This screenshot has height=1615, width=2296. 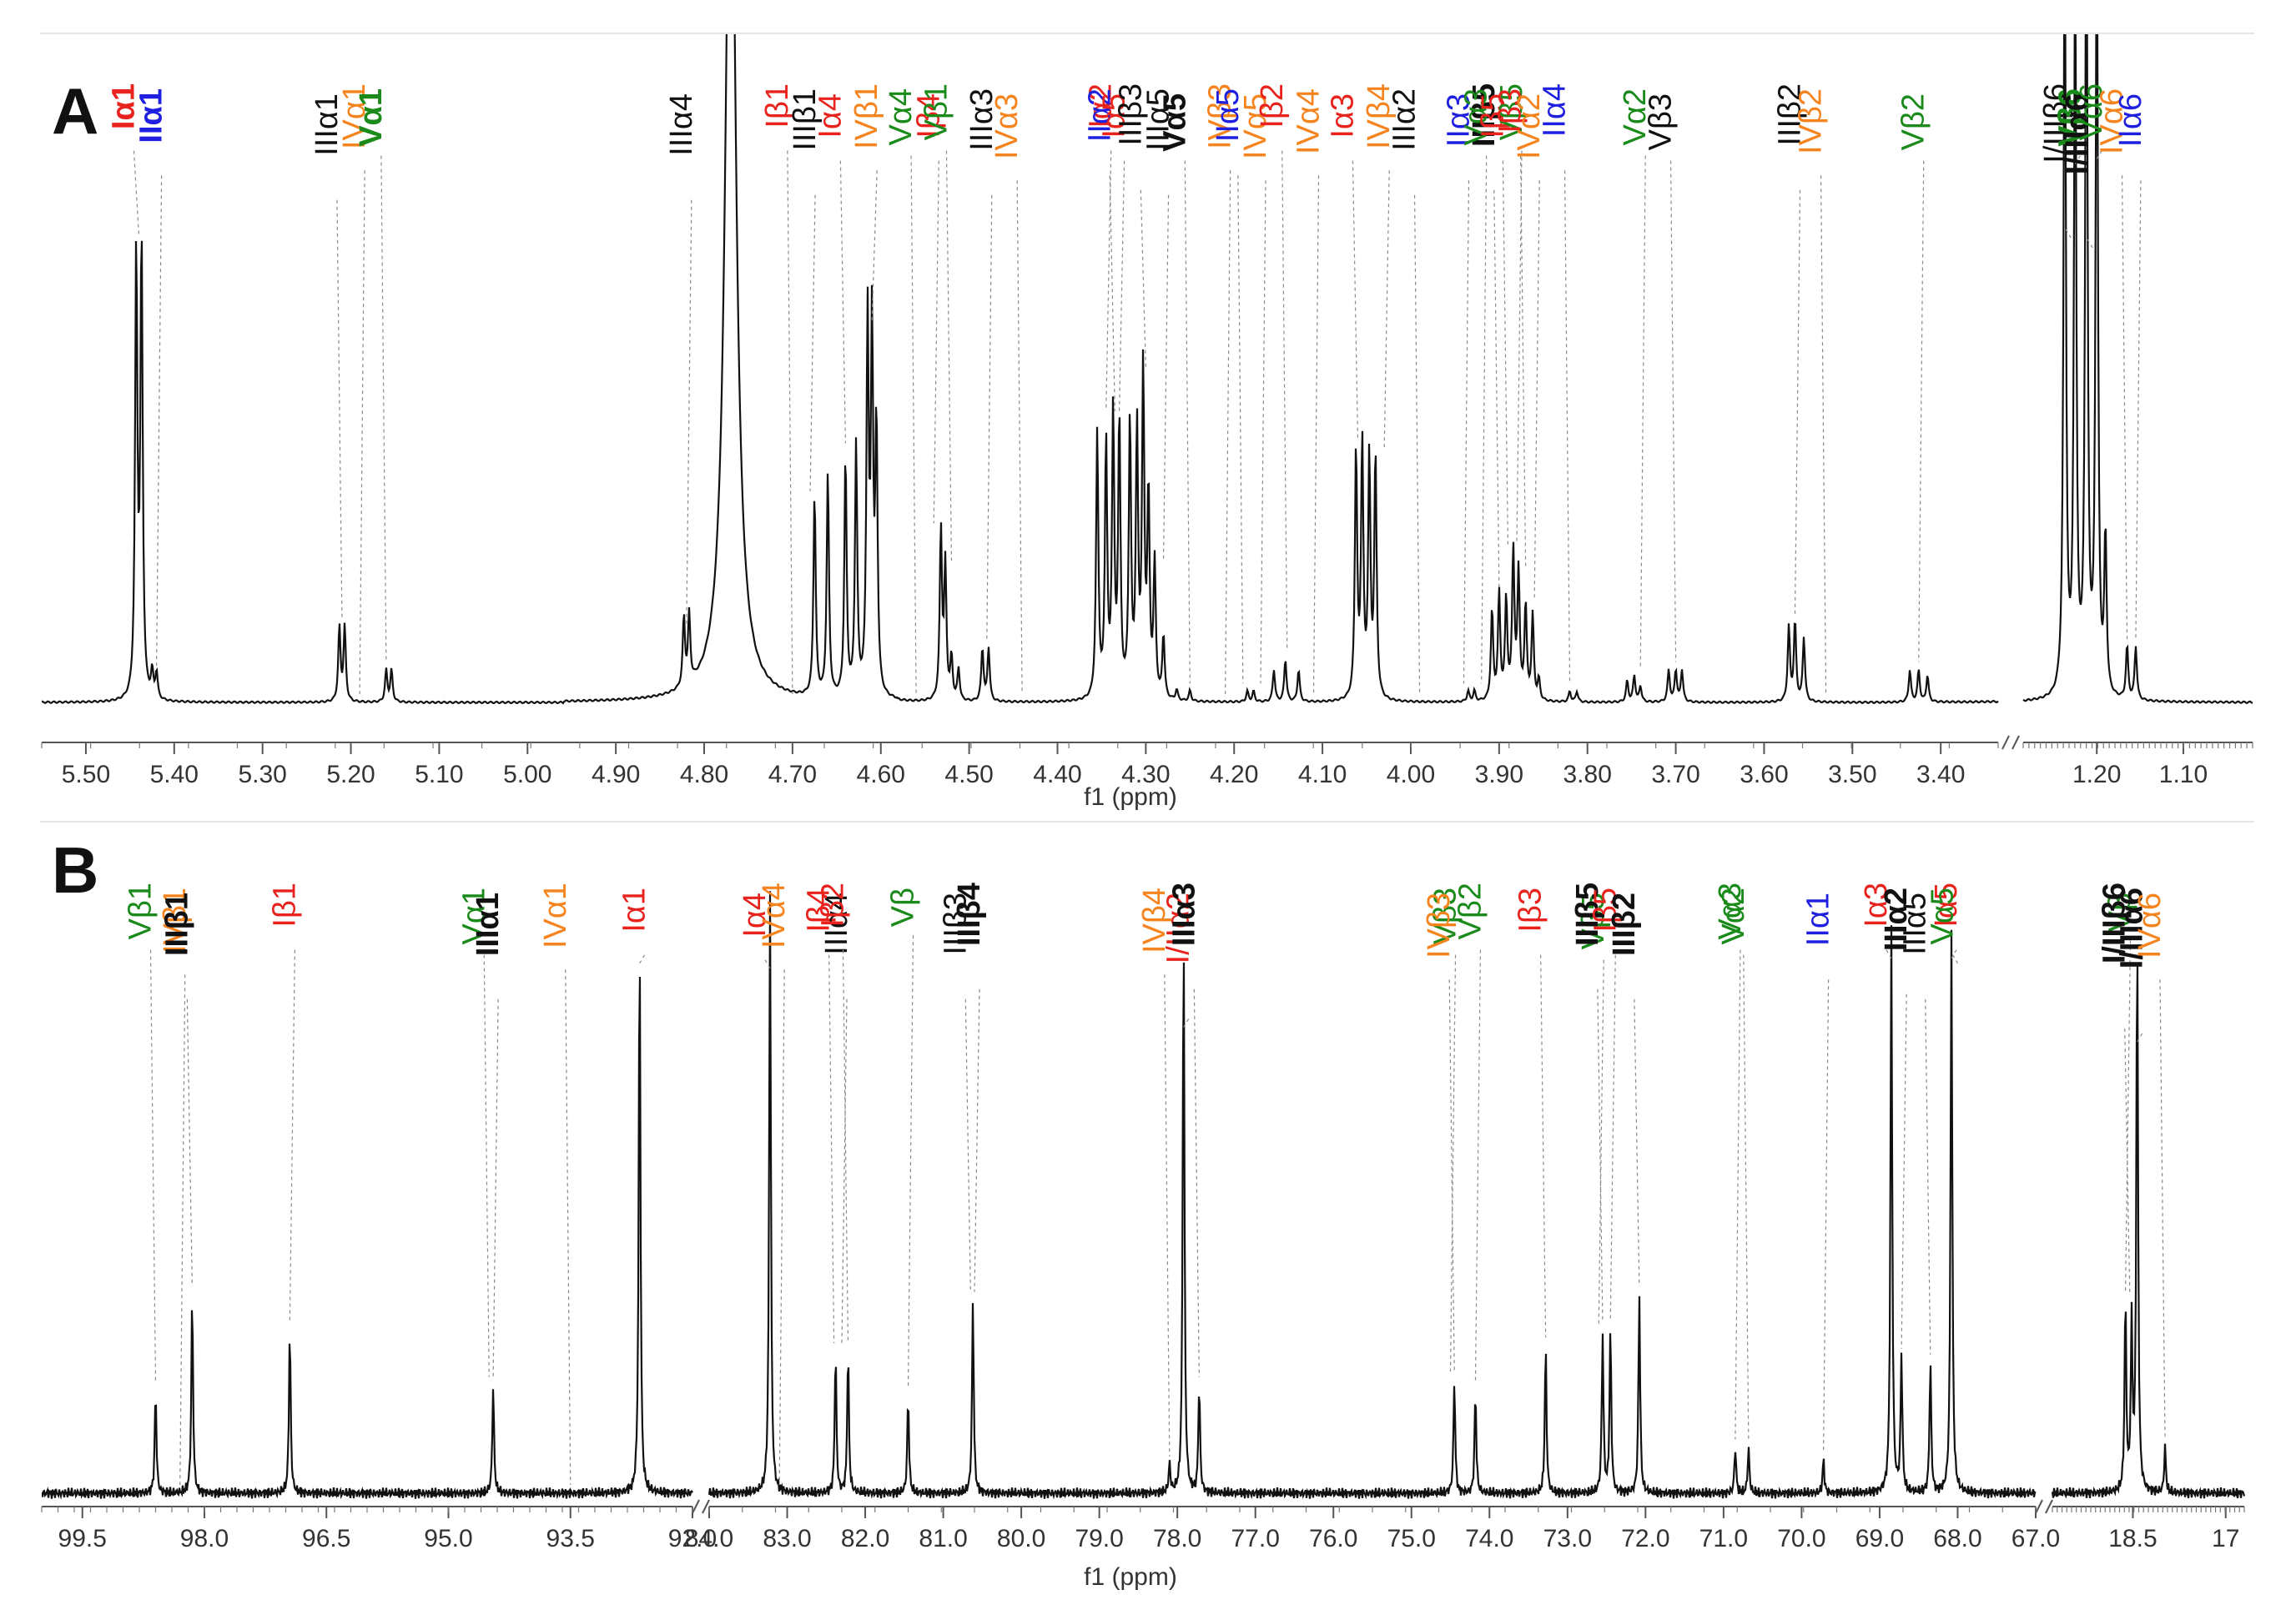 I want to click on x-tick-label: 3.70, so click(x=1675, y=774).